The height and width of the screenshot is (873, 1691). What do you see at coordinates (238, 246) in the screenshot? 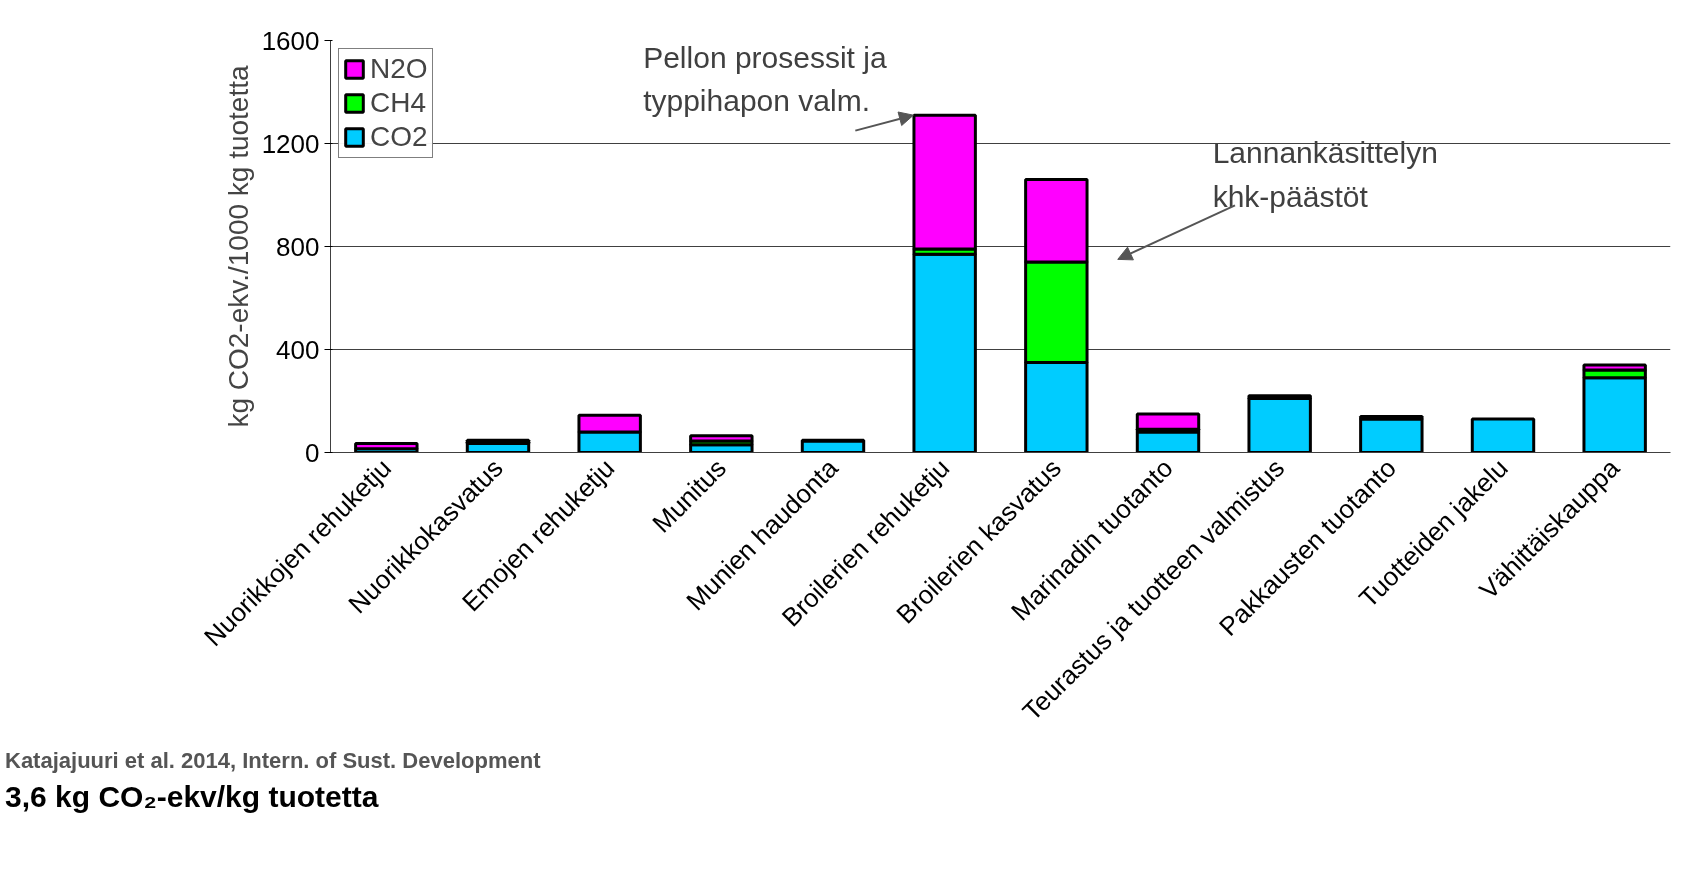
I see `y-axis-title: kg CO2-ekv./1000 kg tuotetta` at bounding box center [238, 246].